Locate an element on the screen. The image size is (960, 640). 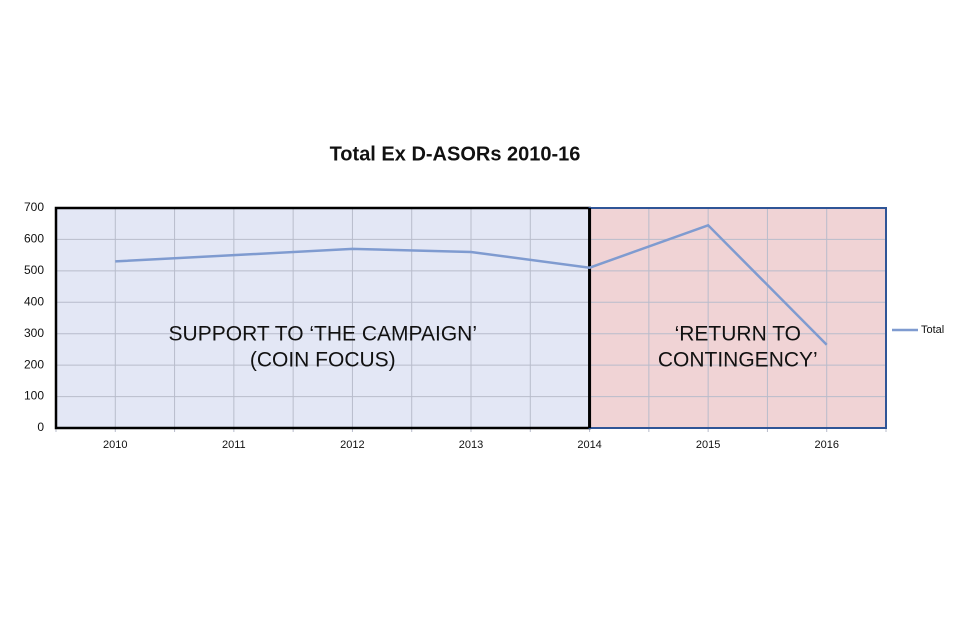
x-tick-label: 2015 is located at coordinates (708, 445).